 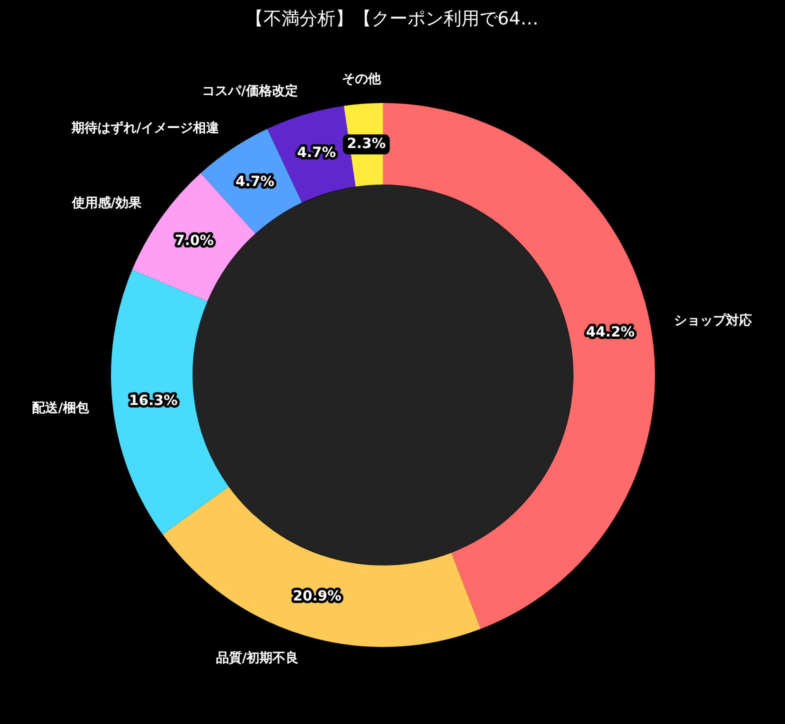 I want to click on slice-label: コスパ/価格改定, so click(x=250, y=90).